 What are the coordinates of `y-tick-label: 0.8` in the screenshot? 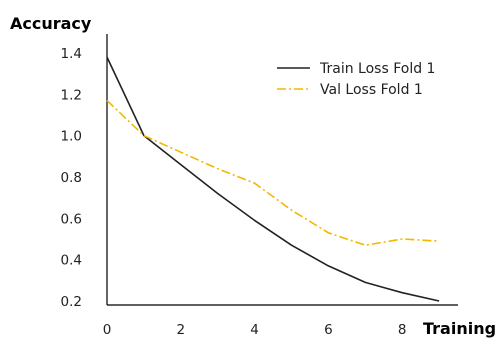 It's located at (71, 178).